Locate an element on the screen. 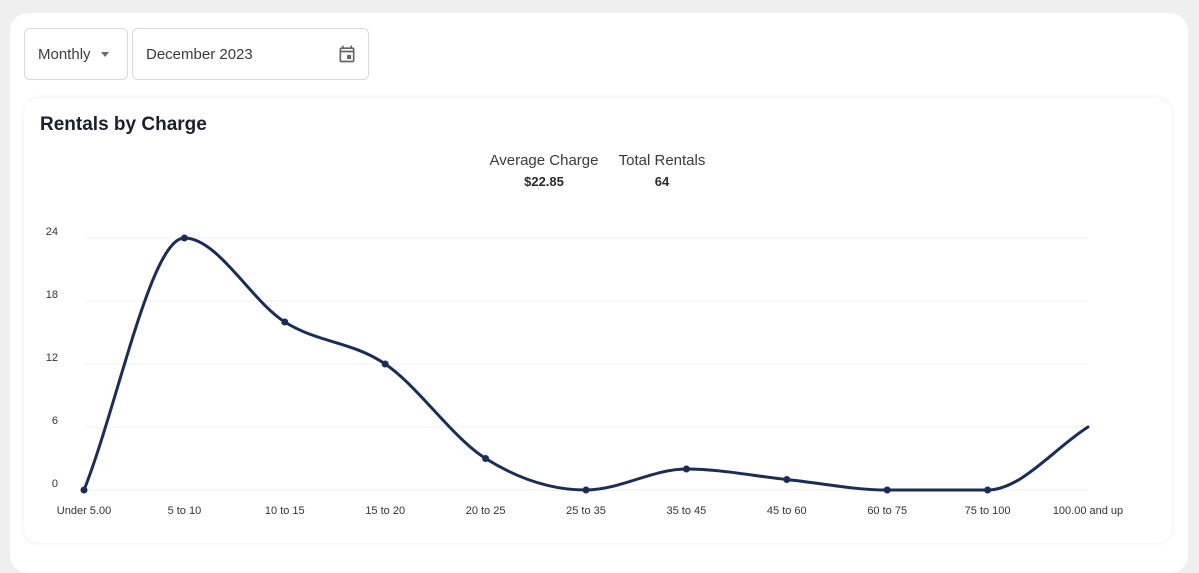 The image size is (1199, 573). average-charge-stat: Average Charge $22.85 is located at coordinates (544, 170).